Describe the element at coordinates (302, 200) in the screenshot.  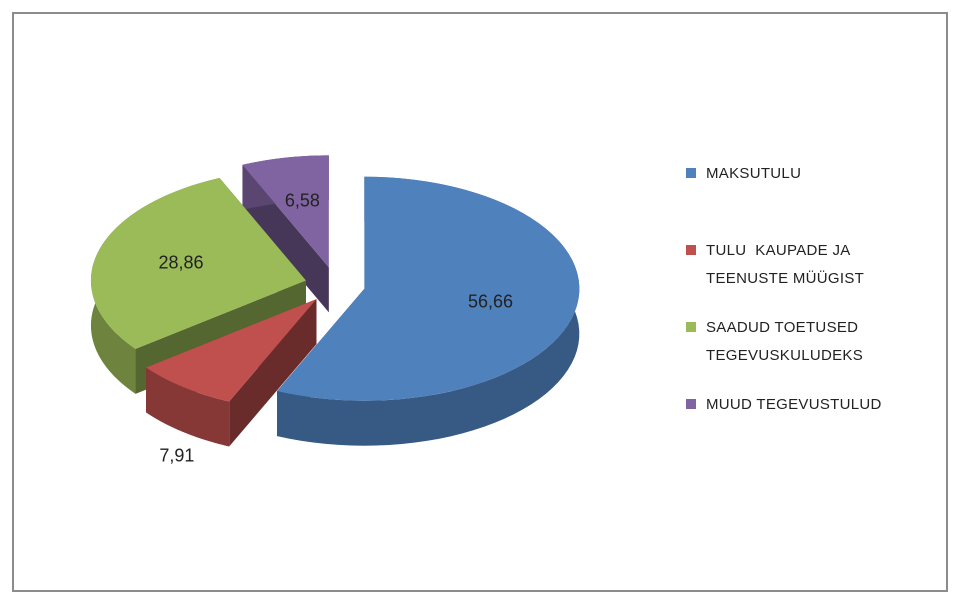
I see `data-label: 6,58` at that location.